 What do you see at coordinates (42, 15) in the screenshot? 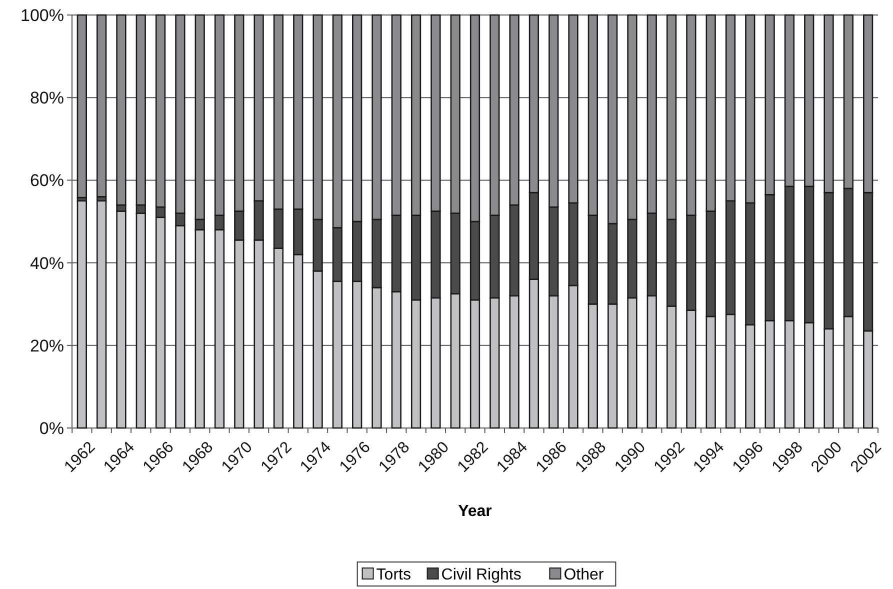
I see `y-tick-label: 100%` at bounding box center [42, 15].